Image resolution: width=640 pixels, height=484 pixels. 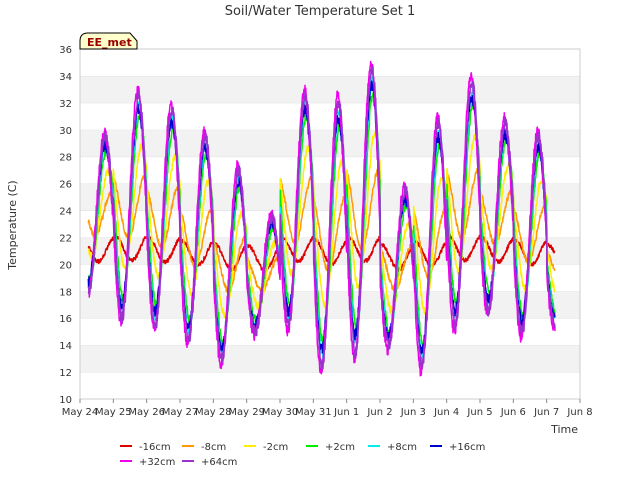 What do you see at coordinates (80, 412) in the screenshot?
I see `x-tick-label: May 24` at bounding box center [80, 412].